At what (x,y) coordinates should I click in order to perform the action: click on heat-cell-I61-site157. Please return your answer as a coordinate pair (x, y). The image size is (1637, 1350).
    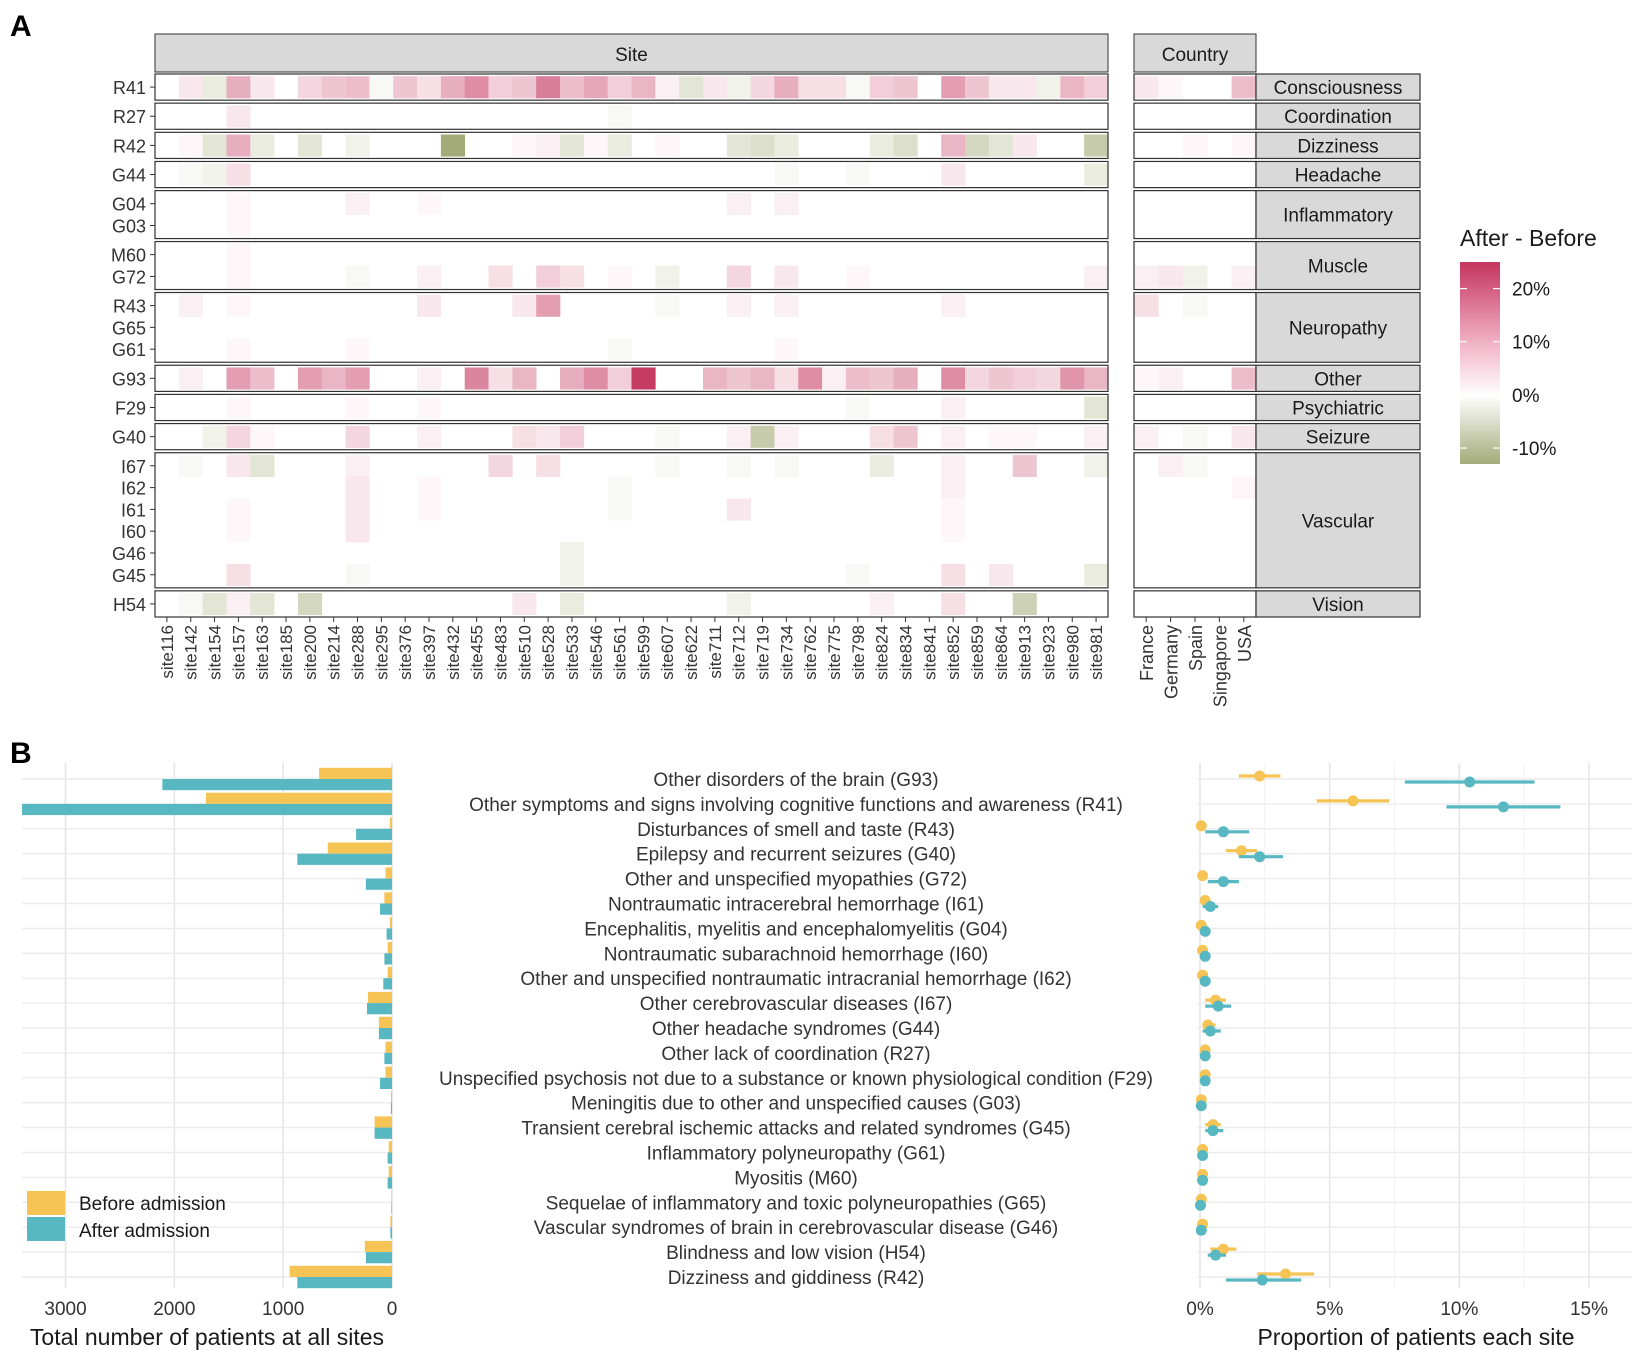
    Looking at the image, I should click on (238, 509).